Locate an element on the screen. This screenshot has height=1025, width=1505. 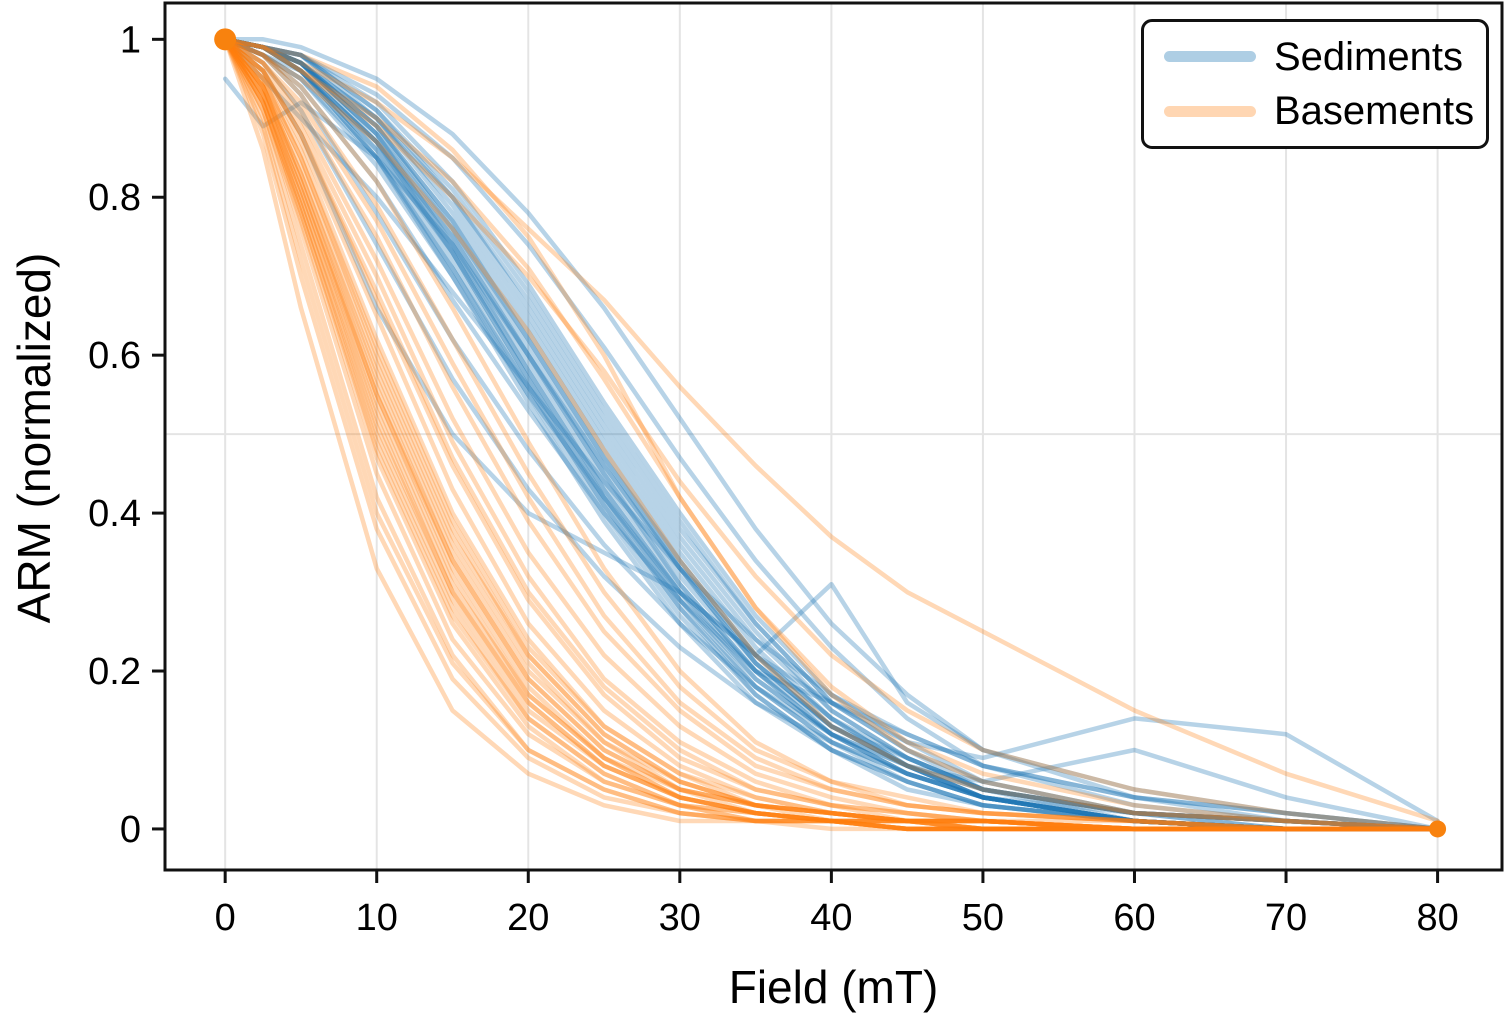
y-tick-label: 0.6 is located at coordinates (114, 356).